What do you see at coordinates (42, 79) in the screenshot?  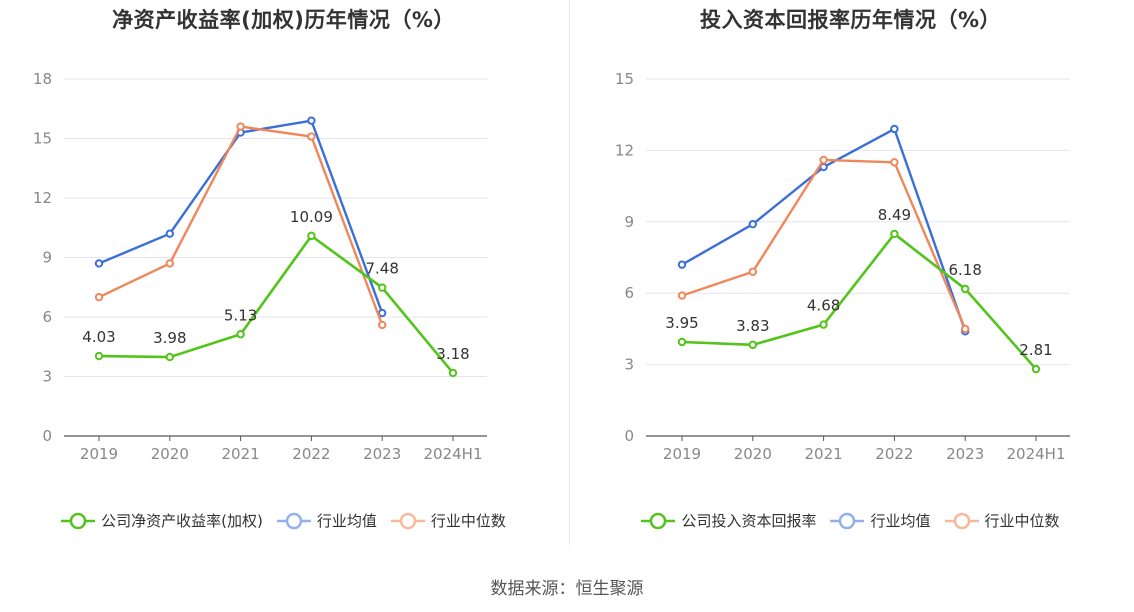 I see `y-tick-label: 18` at bounding box center [42, 79].